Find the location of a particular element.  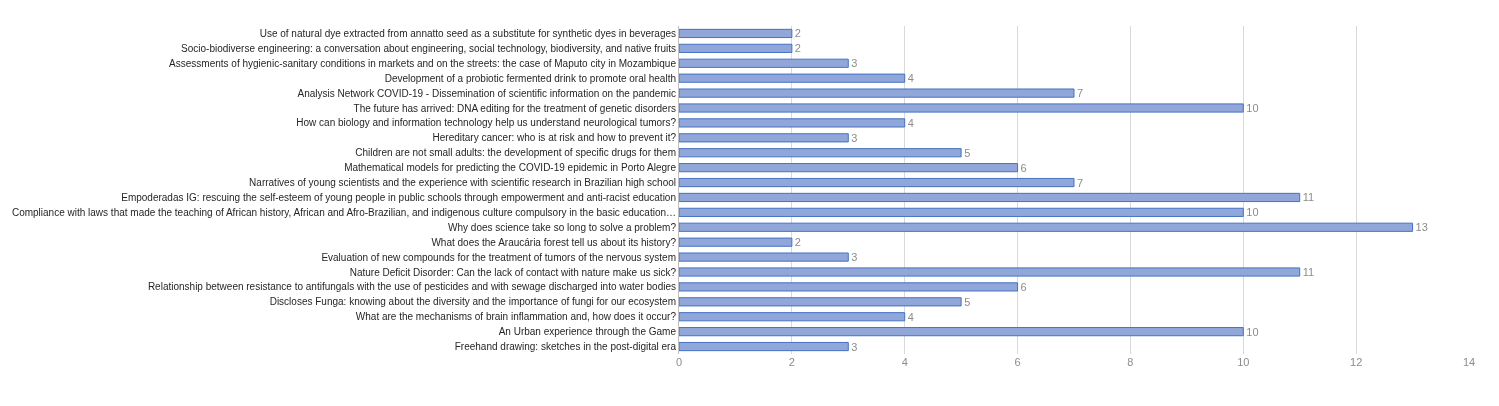

y-tick-label: What are the mechanisms of brain inflammation and, how does it occur? is located at coordinates (516, 317).